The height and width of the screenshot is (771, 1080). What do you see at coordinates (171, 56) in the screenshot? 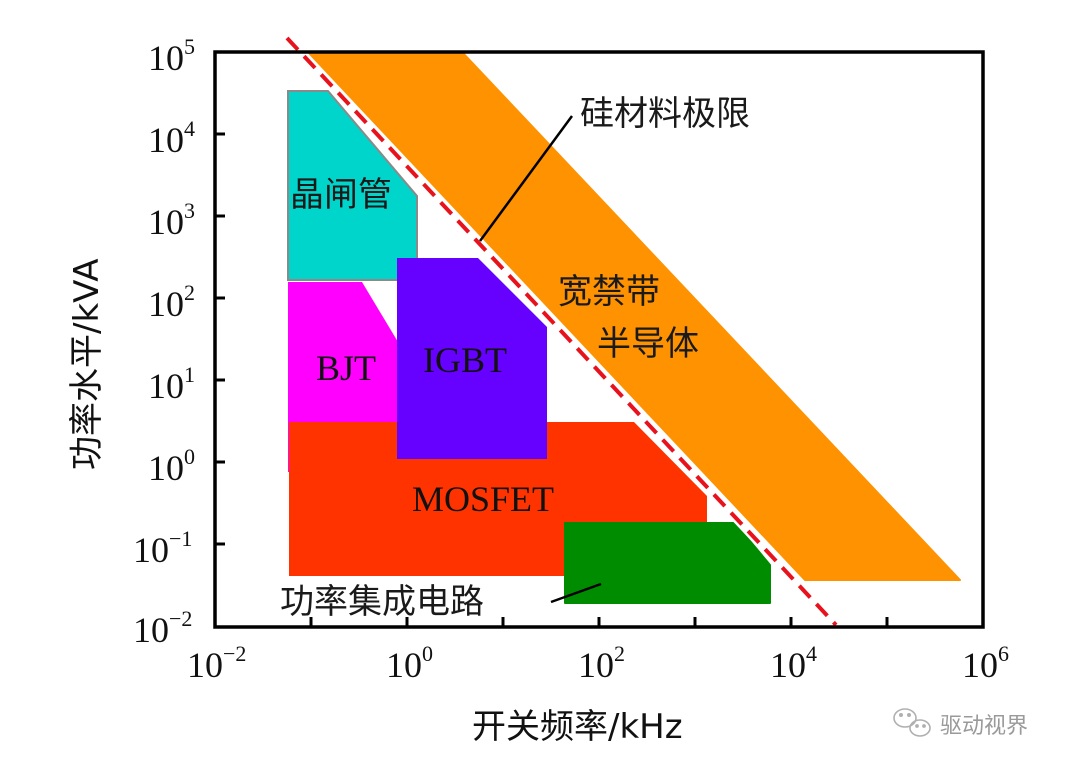
I see `svg-text: 10⁵` at bounding box center [171, 56].